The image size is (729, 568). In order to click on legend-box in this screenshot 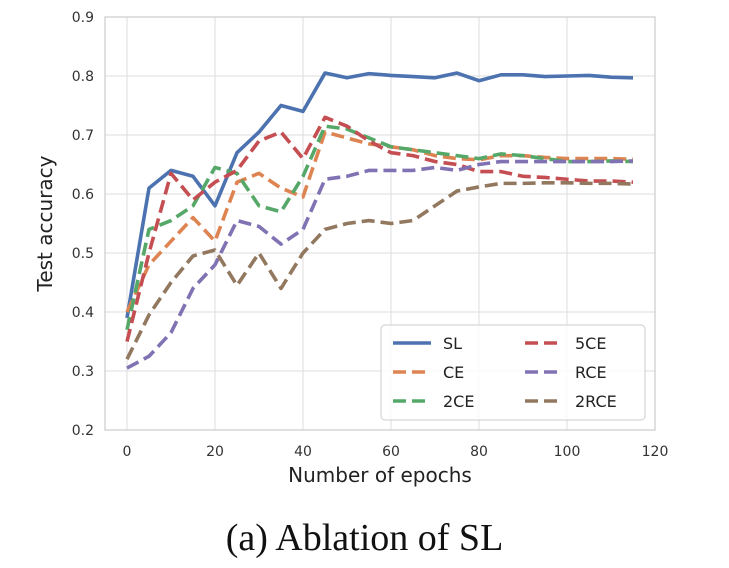, I will do `click(513, 372)`.